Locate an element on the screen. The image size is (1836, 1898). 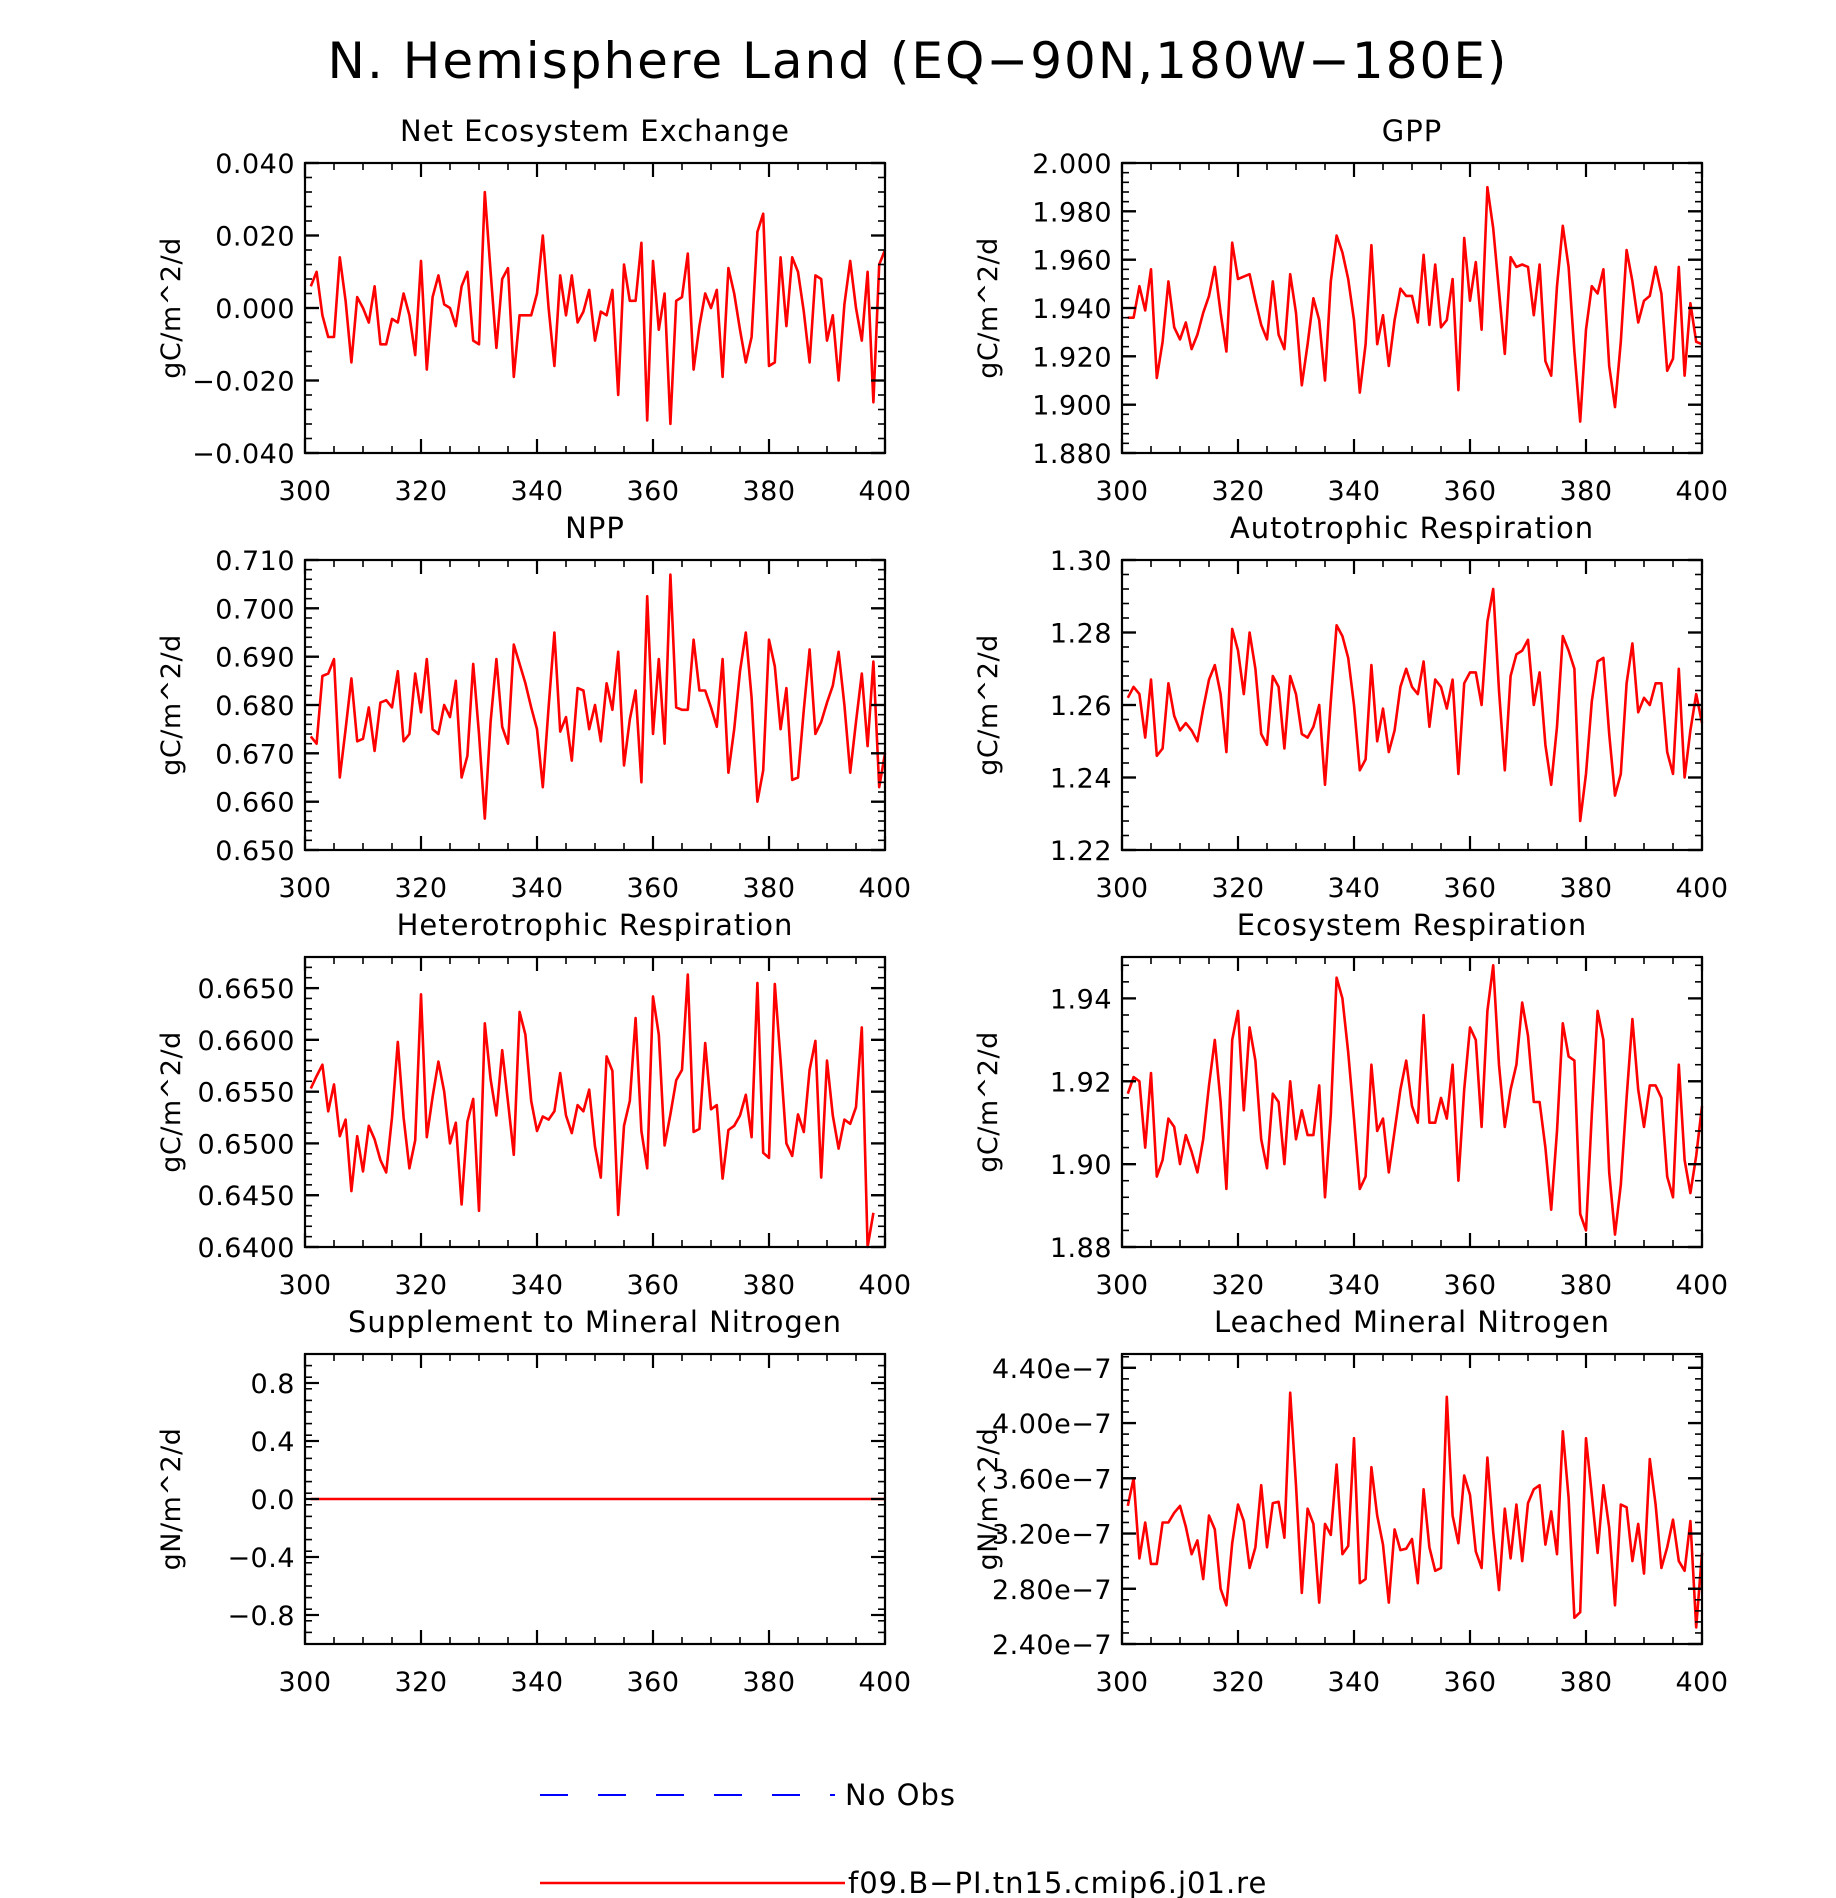
legend-label-model: f09.B−PI.tn15.cmip6.j01.re is located at coordinates (1057, 1882).